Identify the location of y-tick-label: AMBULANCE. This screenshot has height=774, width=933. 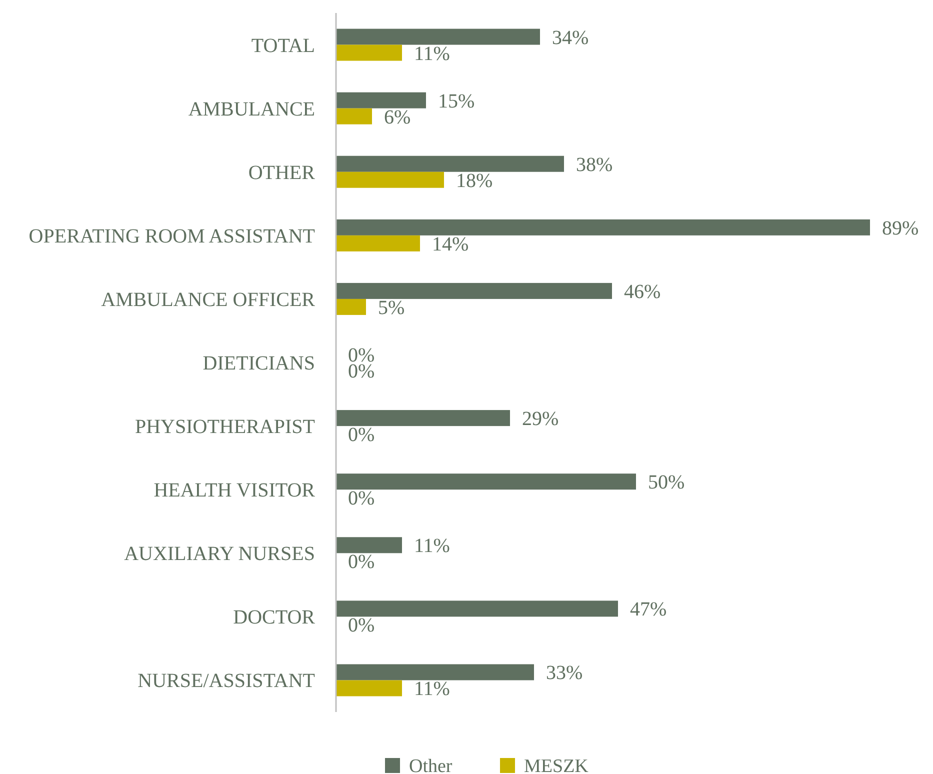
(251, 109).